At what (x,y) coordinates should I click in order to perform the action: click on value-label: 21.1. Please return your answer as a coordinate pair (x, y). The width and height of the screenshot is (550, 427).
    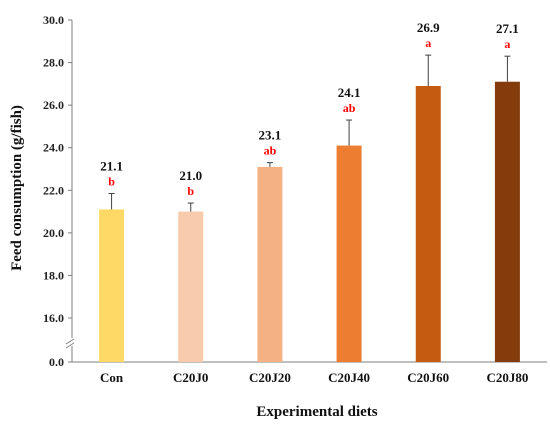
    Looking at the image, I should click on (111, 165).